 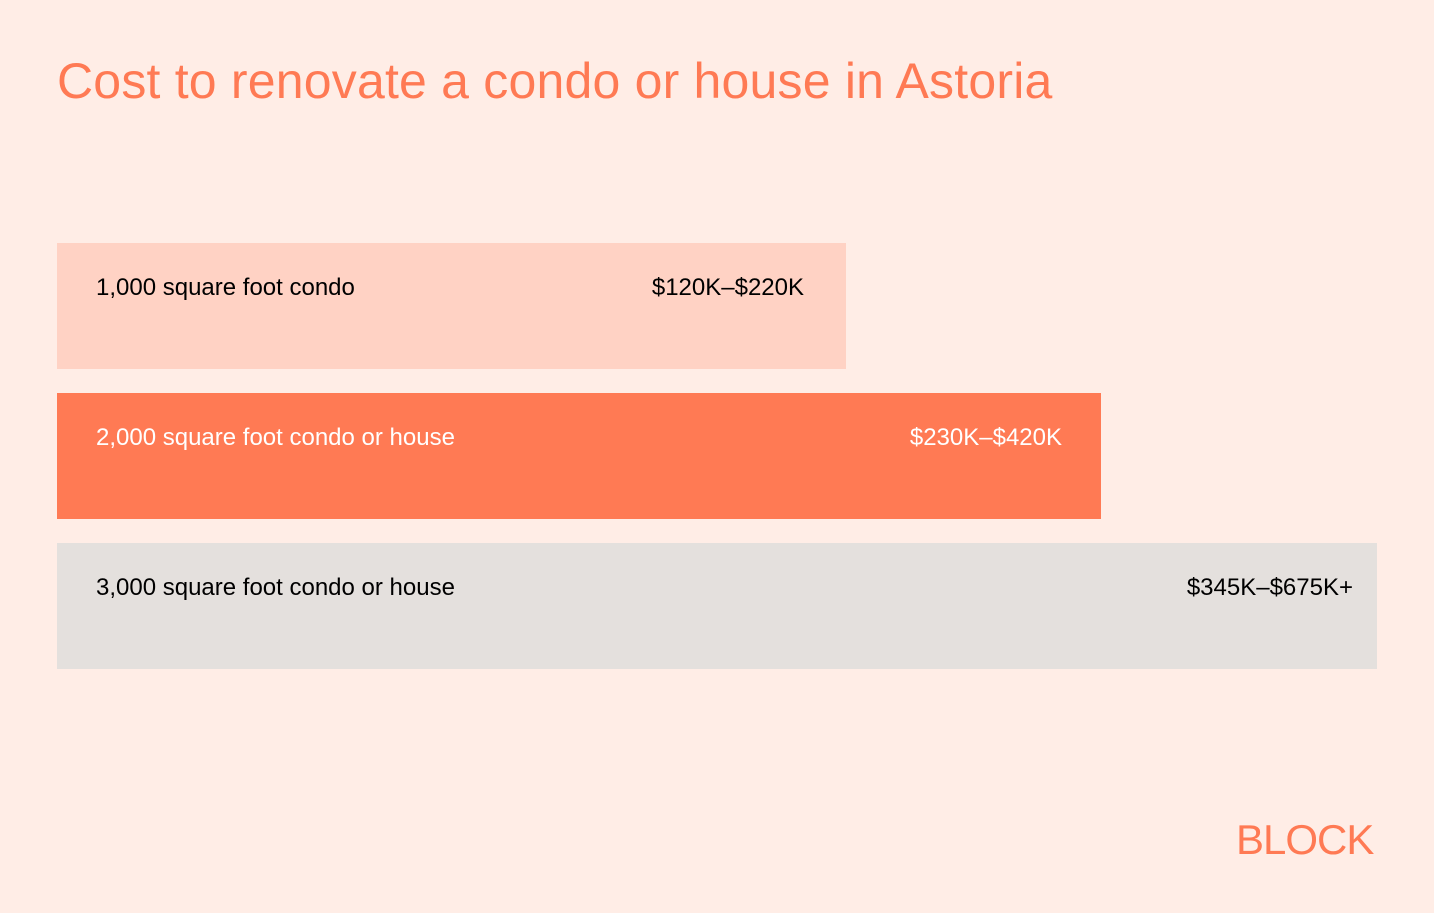 What do you see at coordinates (275, 587) in the screenshot?
I see `bar-label: 3,000 square foot condo or house` at bounding box center [275, 587].